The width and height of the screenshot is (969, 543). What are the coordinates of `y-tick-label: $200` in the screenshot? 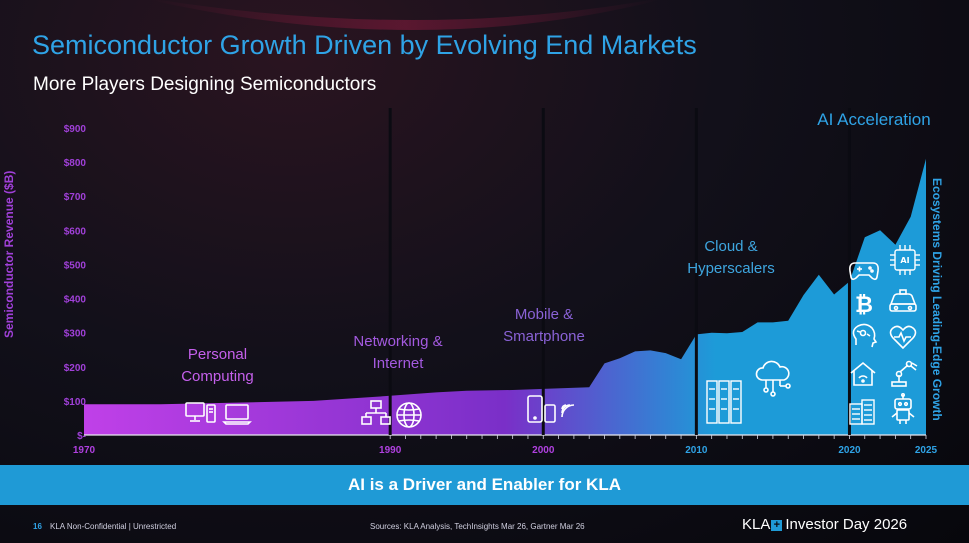 It's located at (75, 368).